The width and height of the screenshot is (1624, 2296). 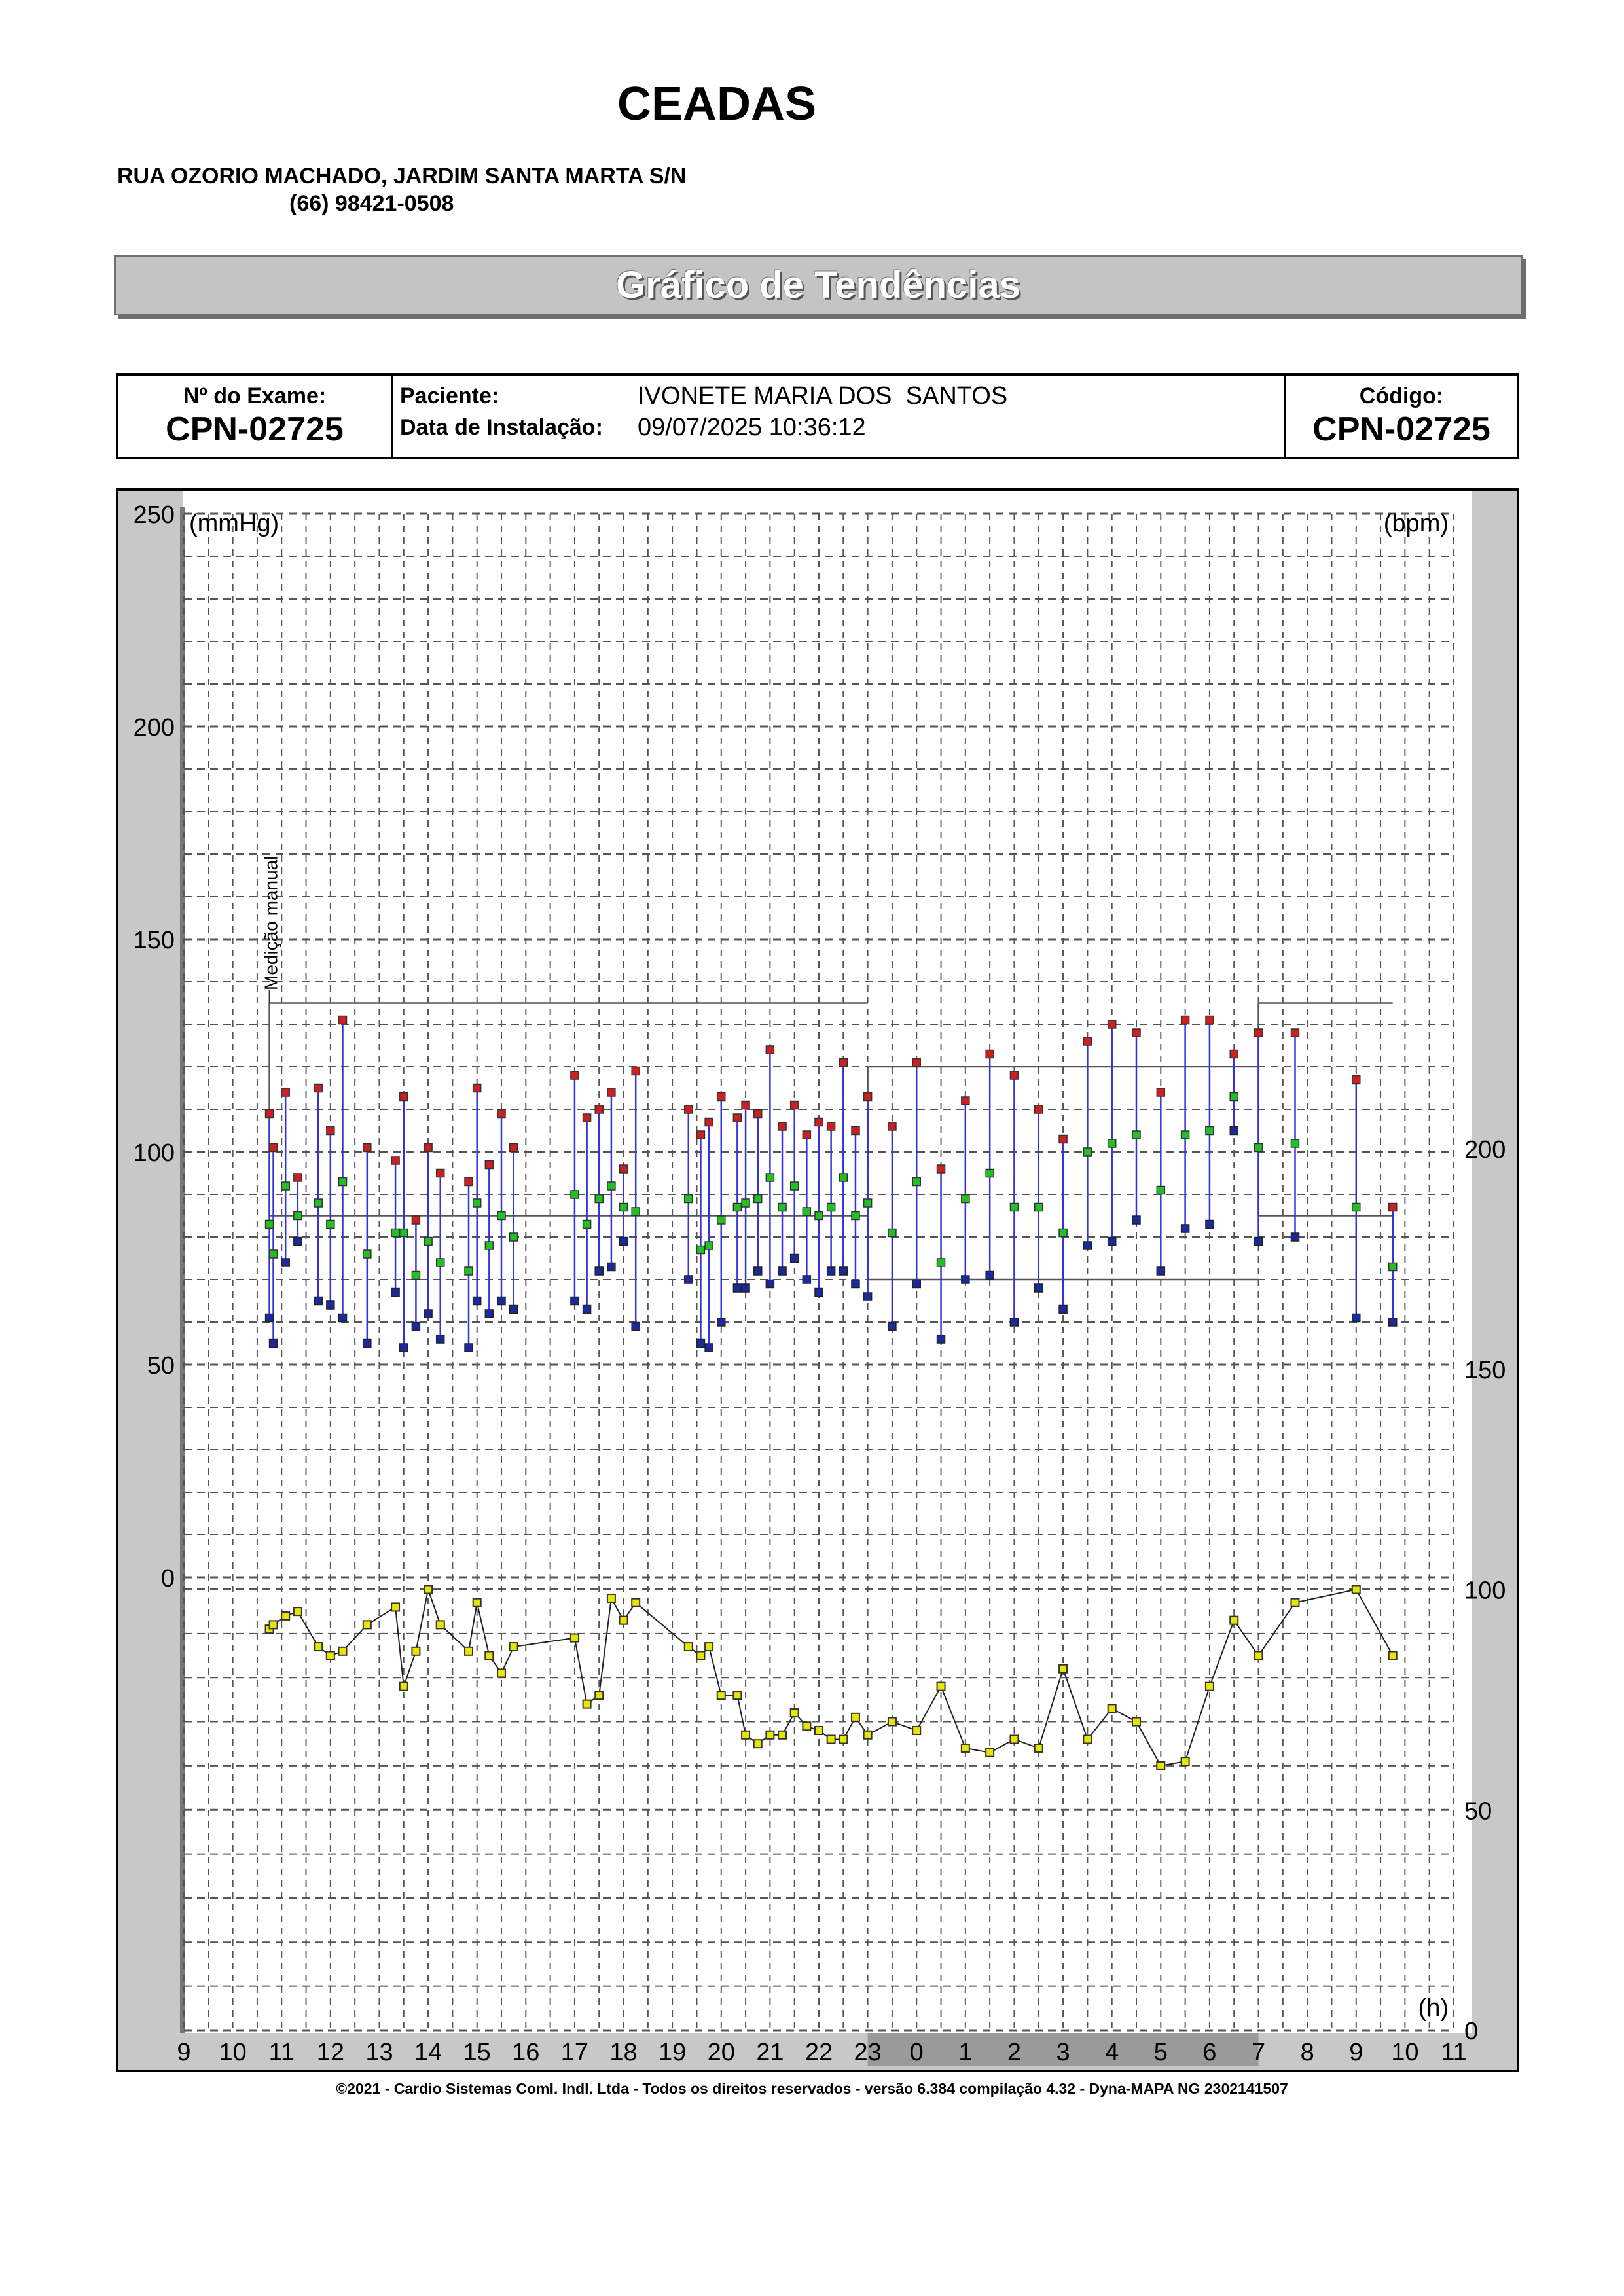 I want to click on install-date-value: 09/07/2025 10:36:12, so click(x=752, y=427).